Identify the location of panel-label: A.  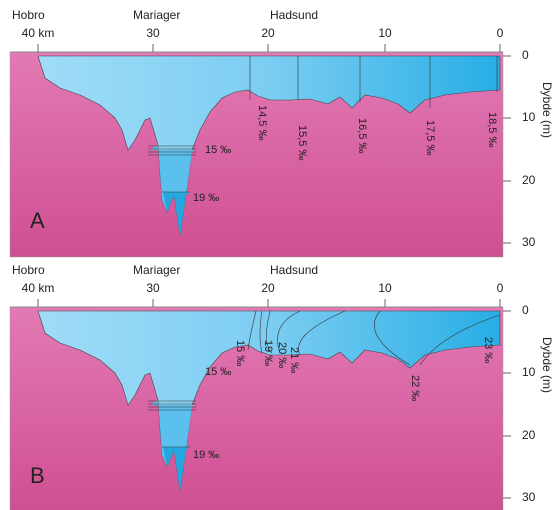
(37, 220).